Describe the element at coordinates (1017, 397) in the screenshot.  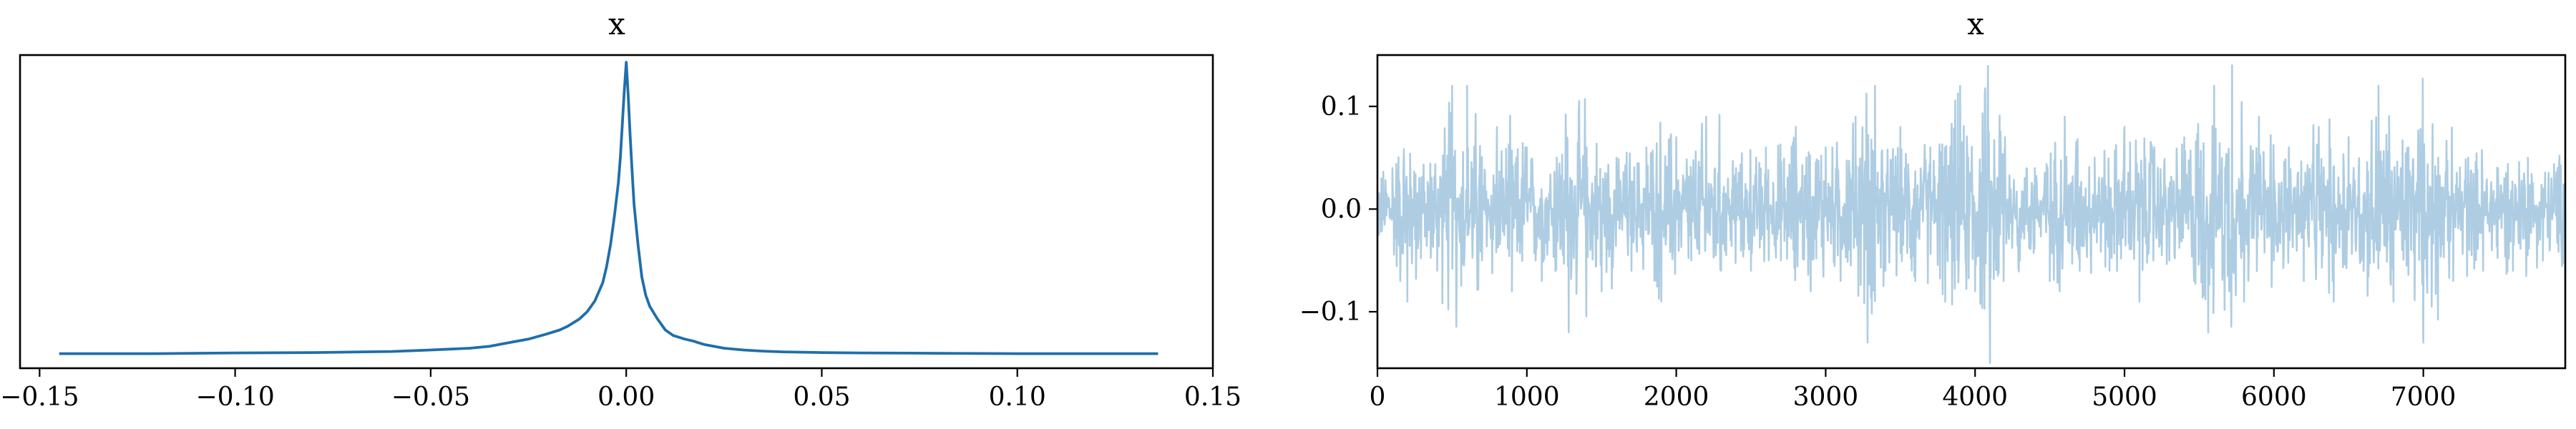
I see `x-tick-label: 0.10` at that location.